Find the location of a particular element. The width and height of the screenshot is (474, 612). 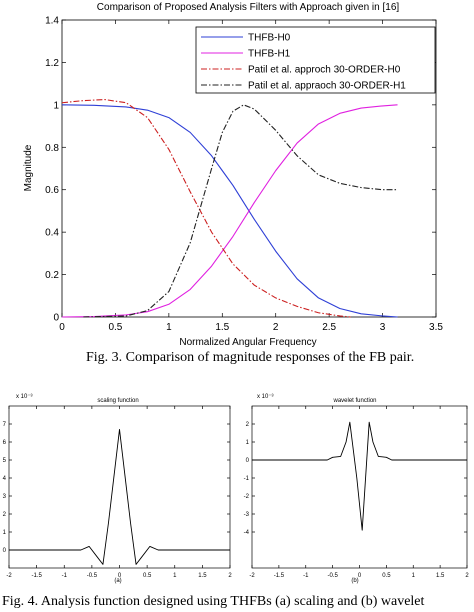

wavelet-x-axis: -2 -1.5 -1 -0.5 0 0.5 1 1.5 2 is located at coordinates (359, 492).